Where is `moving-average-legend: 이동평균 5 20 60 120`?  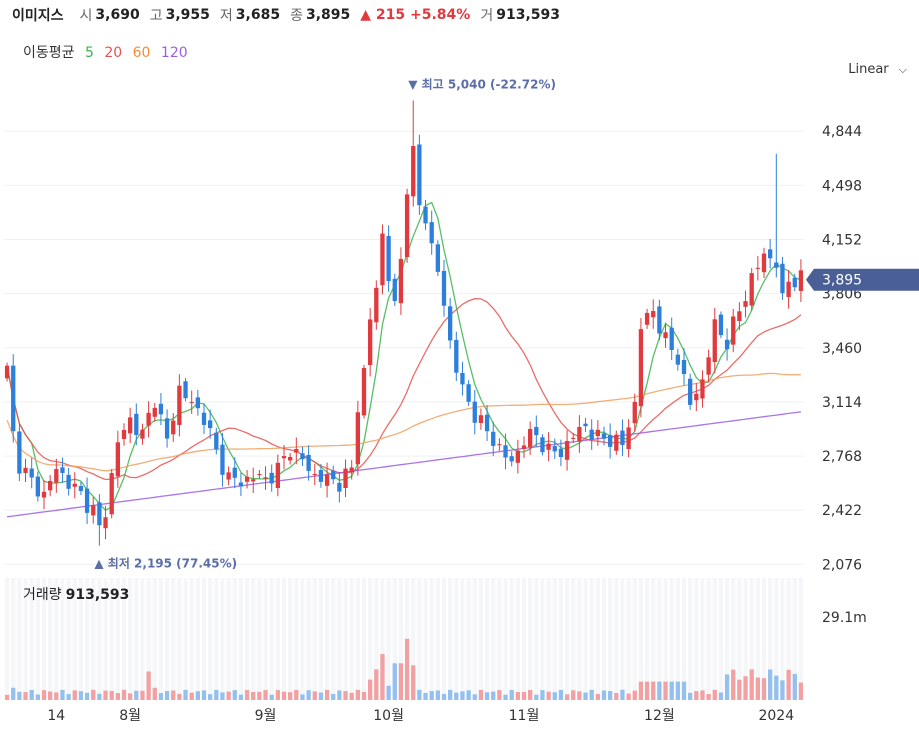 moving-average-legend: 이동평균 5 20 60 120 is located at coordinates (108, 52).